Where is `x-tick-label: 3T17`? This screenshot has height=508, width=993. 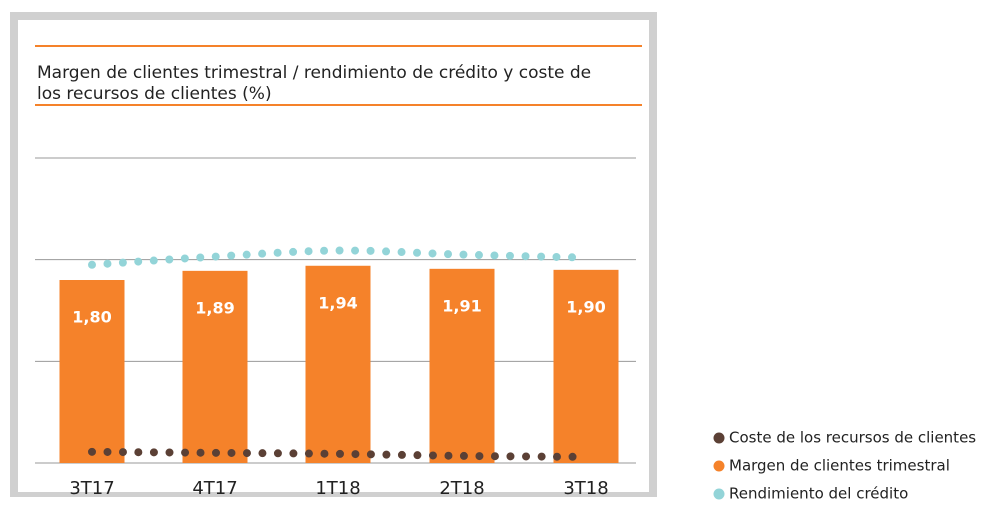
x-tick-label: 3T17 is located at coordinates (91, 488).